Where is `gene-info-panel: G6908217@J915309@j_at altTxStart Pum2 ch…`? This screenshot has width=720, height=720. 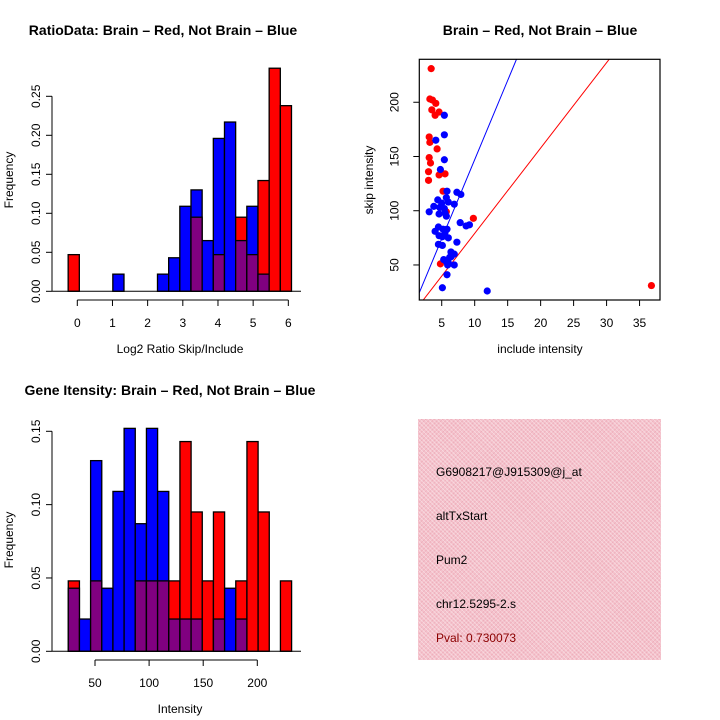 gene-info-panel: G6908217@J915309@j_at altTxStart Pum2 ch… is located at coordinates (539, 539).